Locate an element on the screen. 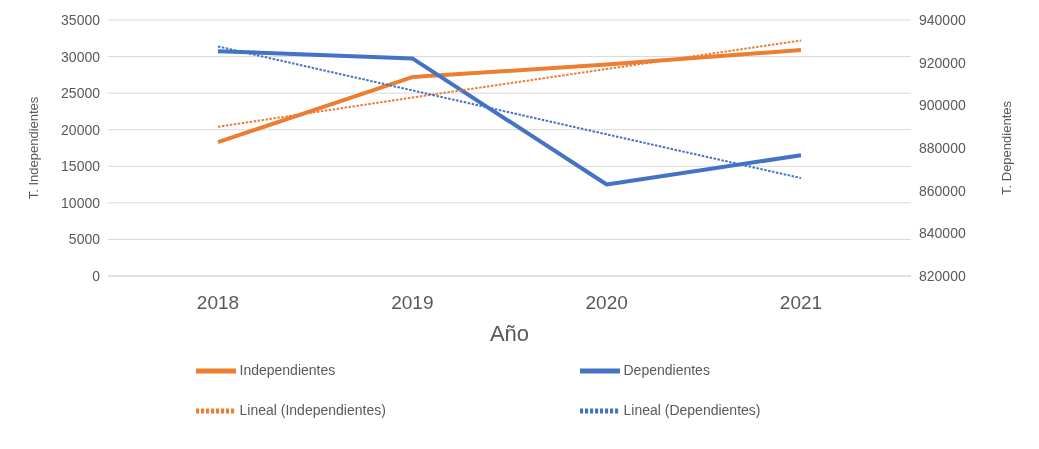  y-tick-label: 20000 is located at coordinates (81, 129).